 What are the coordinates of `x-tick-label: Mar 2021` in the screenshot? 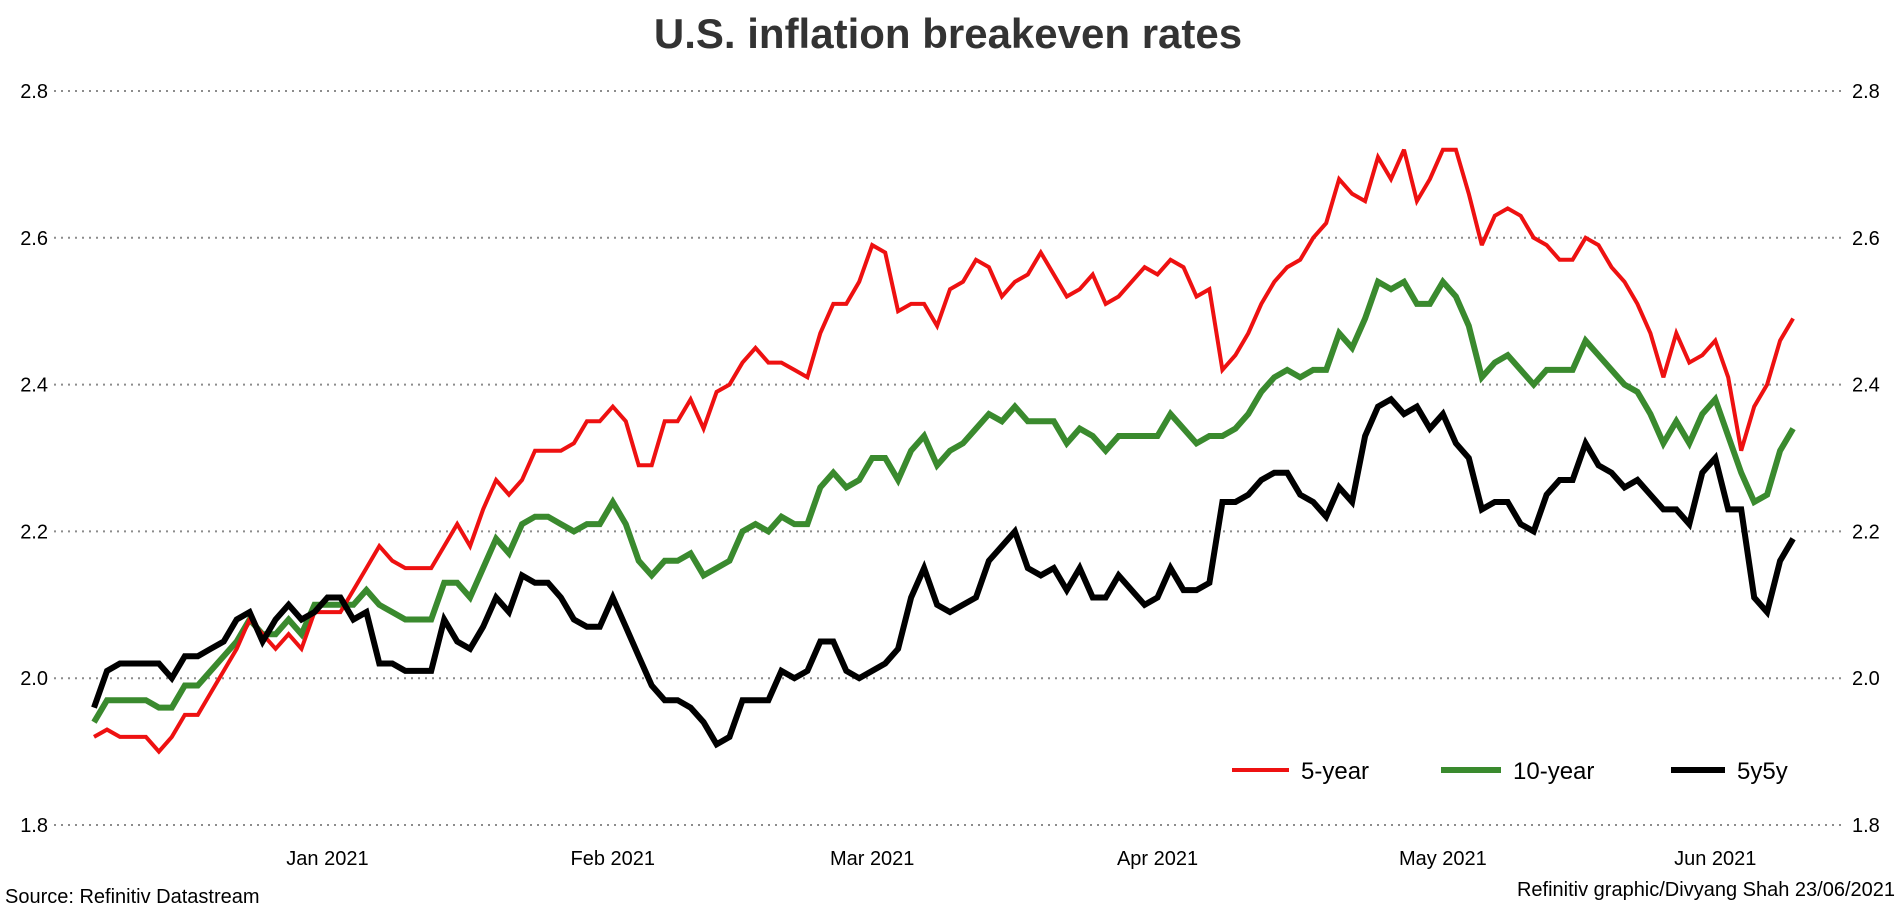 It's located at (872, 859).